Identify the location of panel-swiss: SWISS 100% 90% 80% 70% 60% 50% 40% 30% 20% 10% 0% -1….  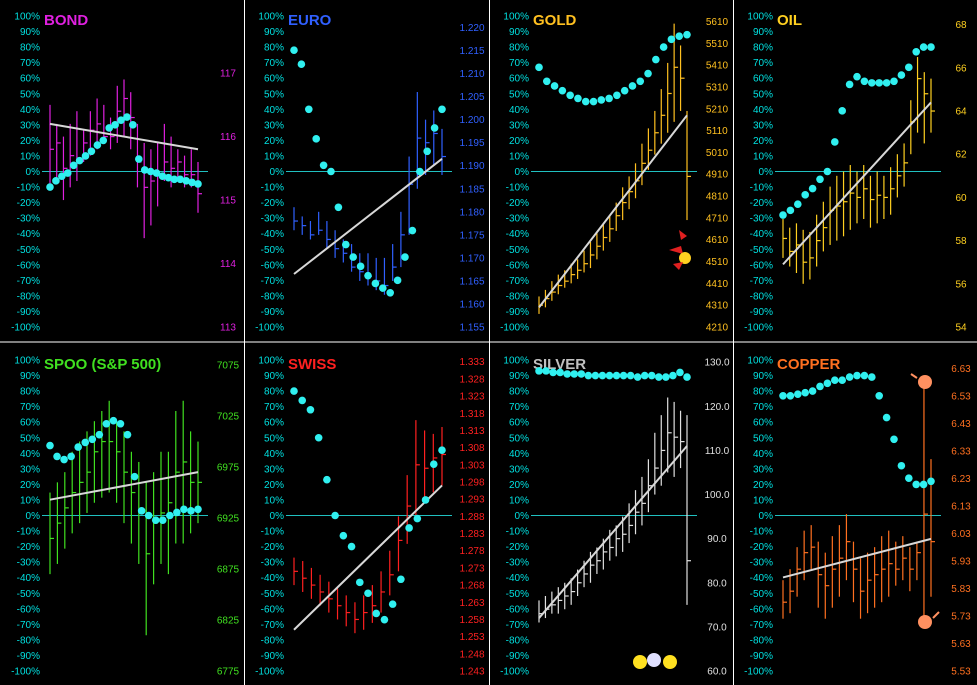
(370, 517).